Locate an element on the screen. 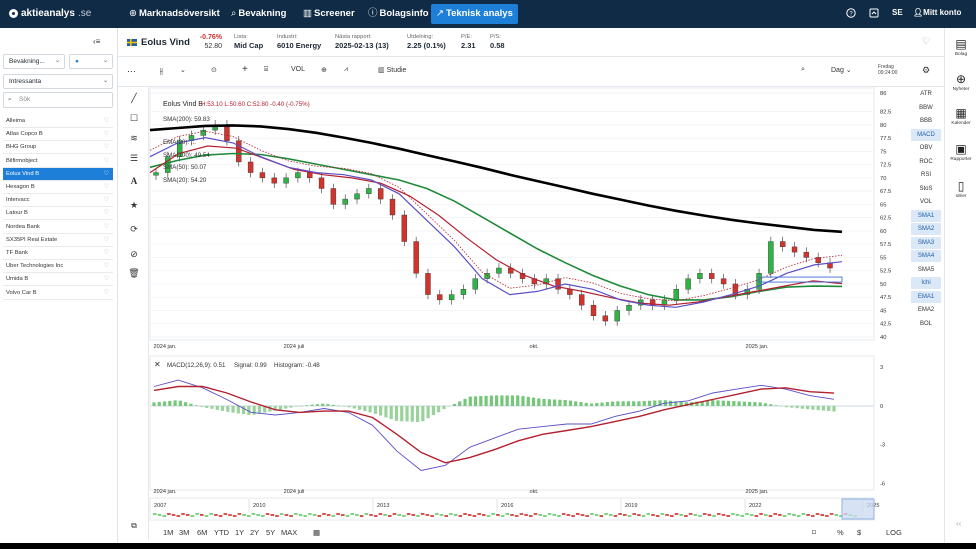 The width and height of the screenshot is (976, 549). nav-marknadsoversikt: ⊕ Marknadsöversikt is located at coordinates (174, 13).